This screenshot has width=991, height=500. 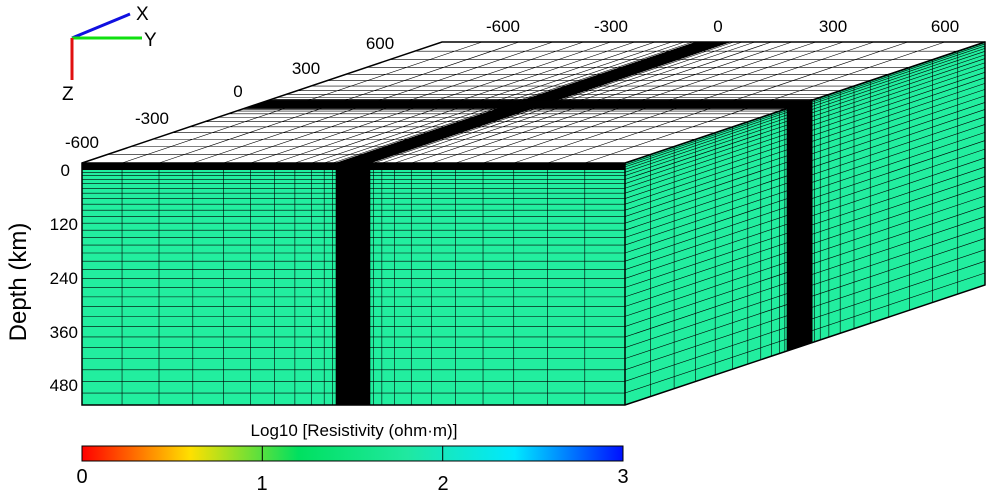 What do you see at coordinates (64, 224) in the screenshot?
I see `depth-tick: 120` at bounding box center [64, 224].